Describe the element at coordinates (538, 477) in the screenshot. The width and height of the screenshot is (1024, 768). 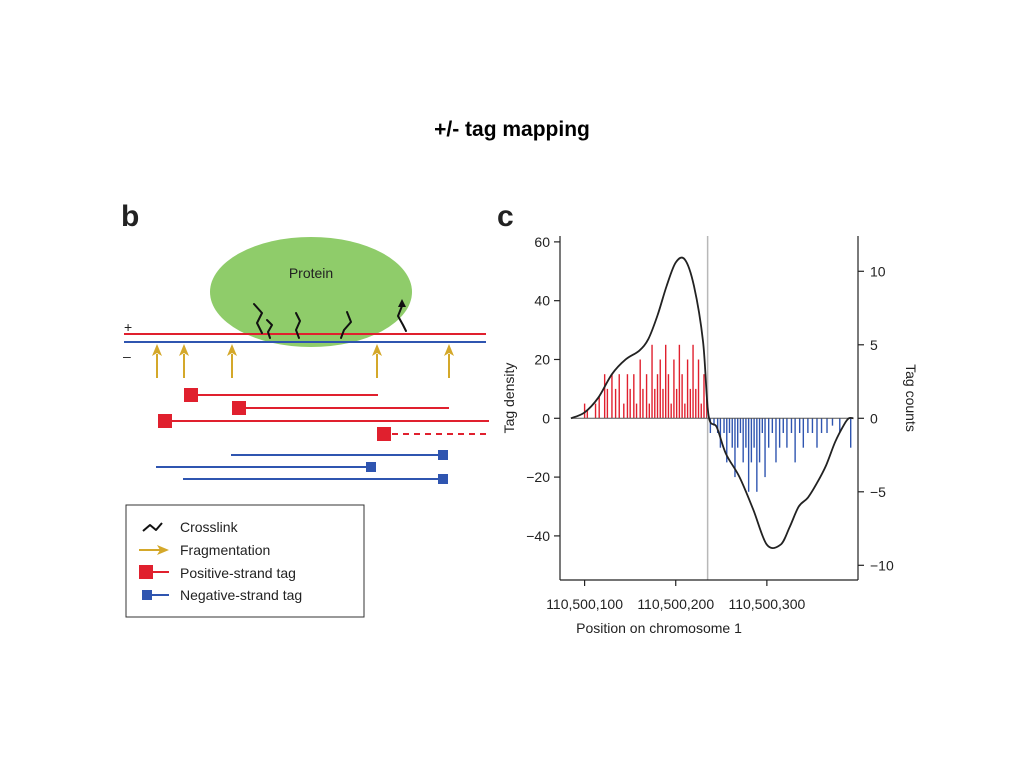
I see `left-tick-label: −20` at that location.